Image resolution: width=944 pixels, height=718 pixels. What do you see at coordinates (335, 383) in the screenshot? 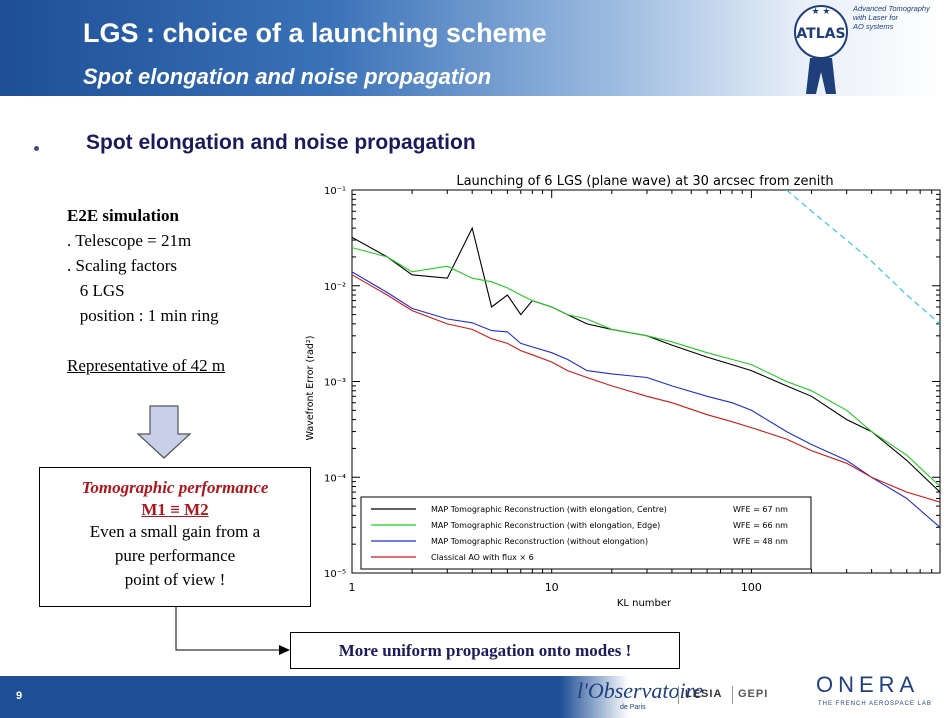
I see `y-tick-label: 10⁻³` at bounding box center [335, 383].